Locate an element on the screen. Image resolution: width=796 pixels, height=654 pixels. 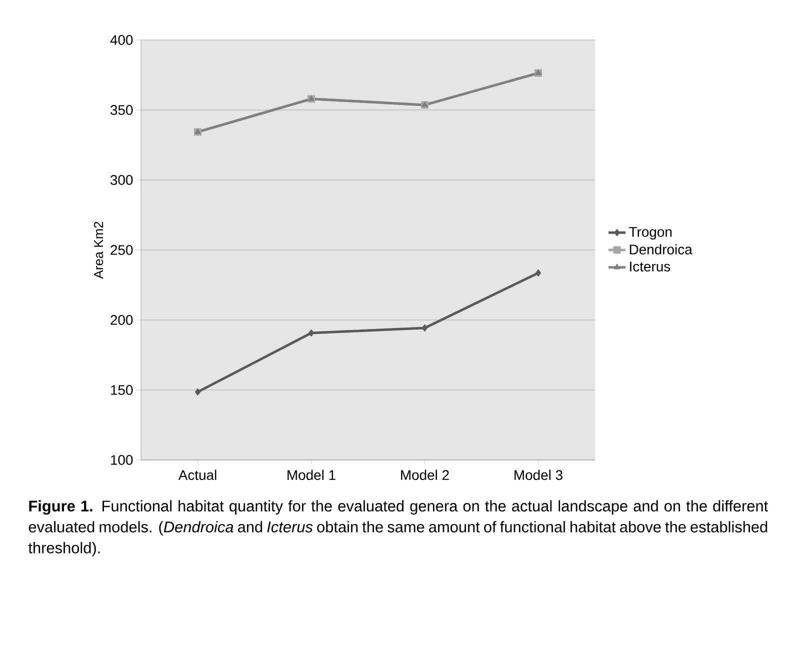
y-tick-label: 350 is located at coordinates (121, 110).